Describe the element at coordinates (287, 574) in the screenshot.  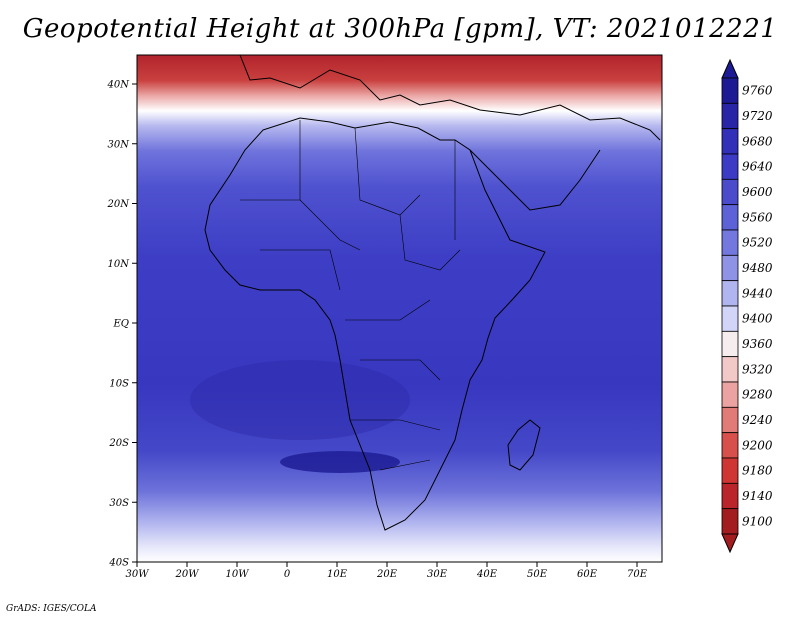
I see `lon-label: 0` at that location.